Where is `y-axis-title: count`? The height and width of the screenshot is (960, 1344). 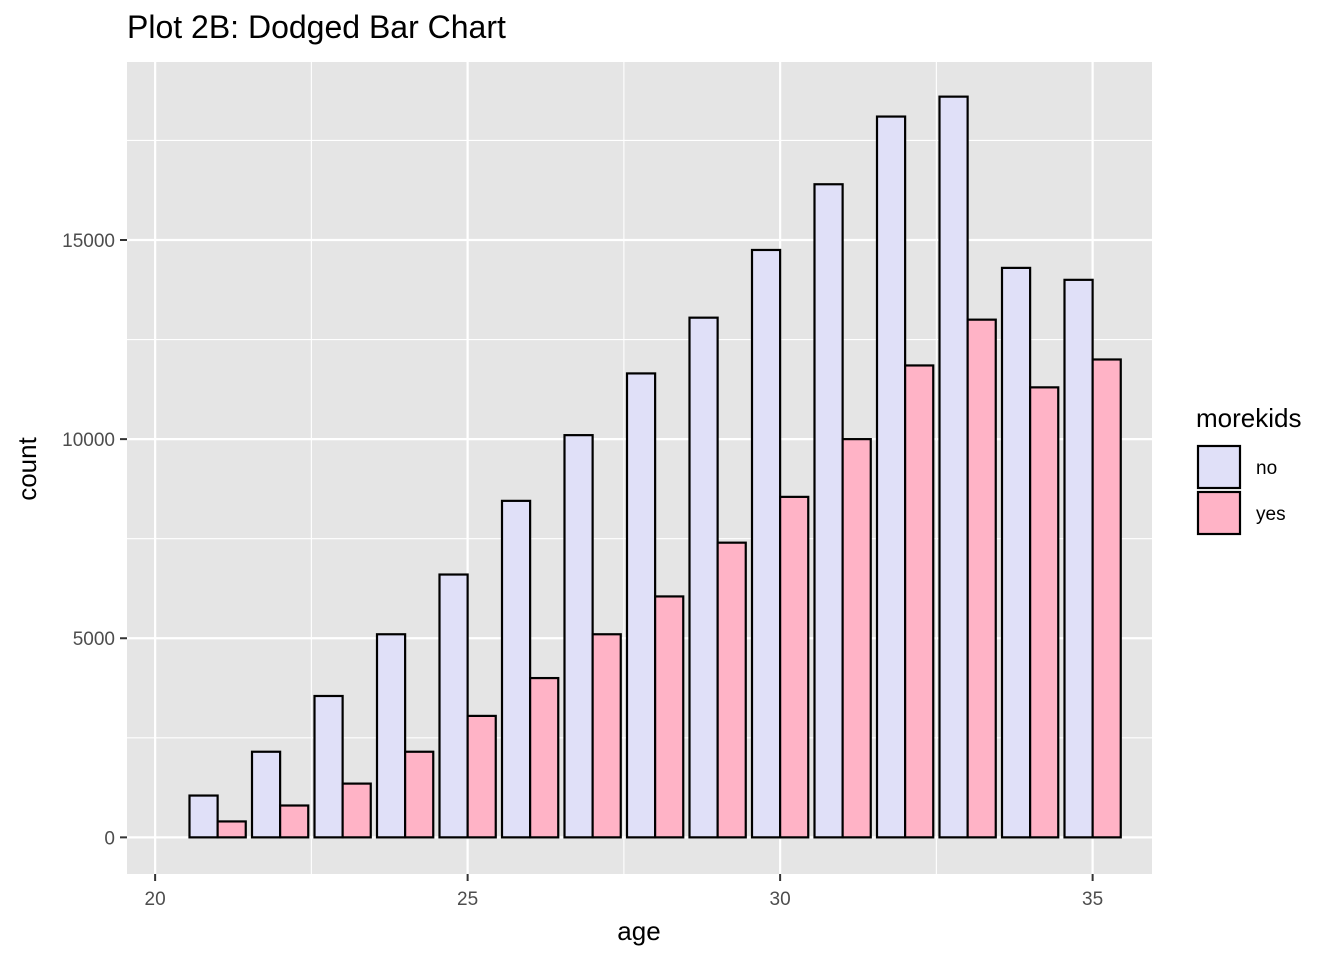 y-axis-title: count is located at coordinates (27, 468).